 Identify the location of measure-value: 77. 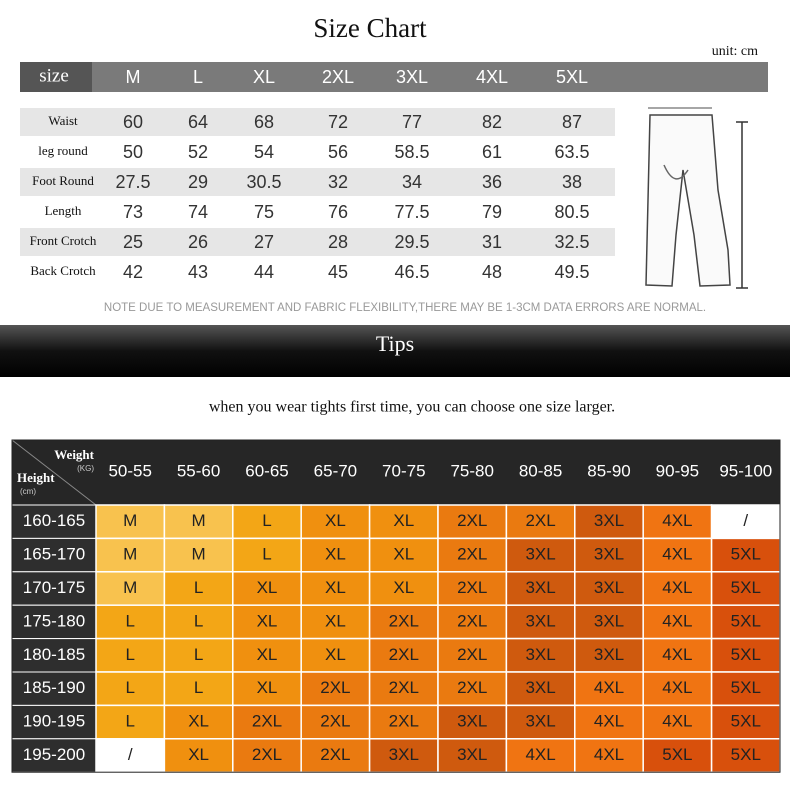
(412, 122).